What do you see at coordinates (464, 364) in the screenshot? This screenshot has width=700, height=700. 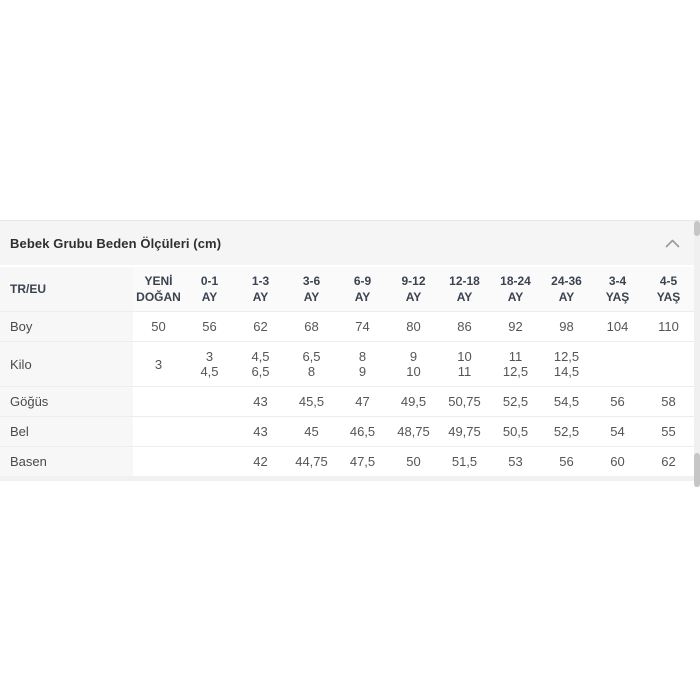 I see `cell: 10 11` at bounding box center [464, 364].